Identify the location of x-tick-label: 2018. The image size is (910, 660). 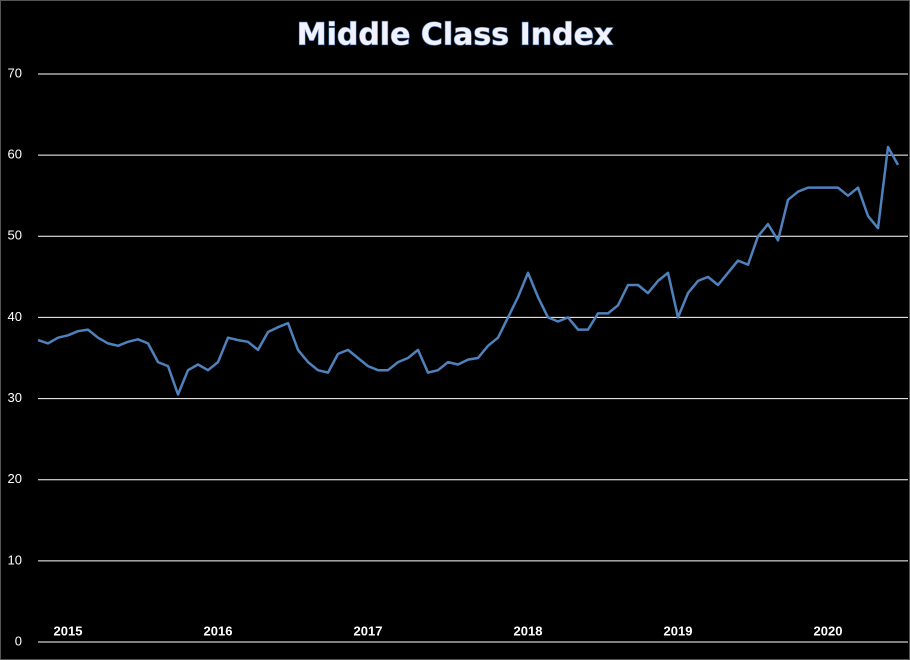
(528, 630).